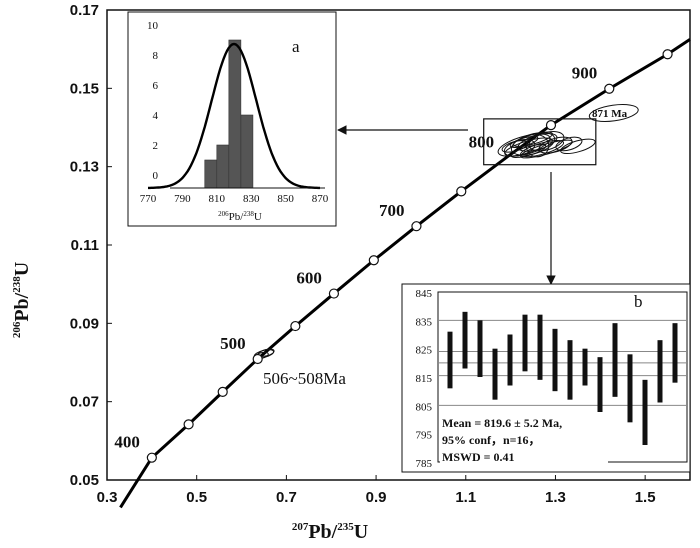  Describe the element at coordinates (156, 176) in the screenshot. I see `histogram-y-tick-label: 0` at that location.